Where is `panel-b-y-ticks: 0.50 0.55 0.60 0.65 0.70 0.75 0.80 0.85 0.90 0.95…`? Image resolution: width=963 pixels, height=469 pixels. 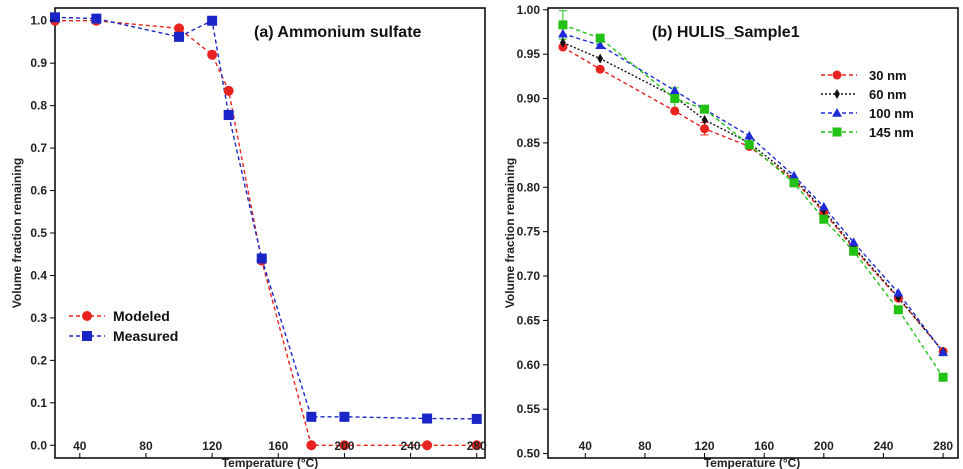 panel-b-y-ticks: 0.50 0.55 0.60 0.65 0.70 0.75 0.80 0.85 0.90 0.95… is located at coordinates (532, 232).